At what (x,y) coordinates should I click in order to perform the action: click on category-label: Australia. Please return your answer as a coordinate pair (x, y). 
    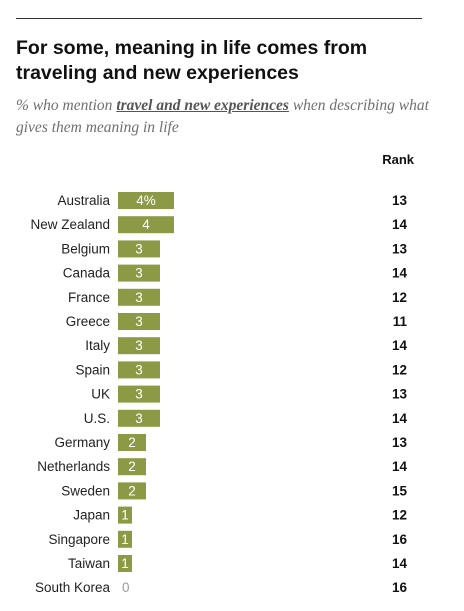
    Looking at the image, I should click on (83, 200).